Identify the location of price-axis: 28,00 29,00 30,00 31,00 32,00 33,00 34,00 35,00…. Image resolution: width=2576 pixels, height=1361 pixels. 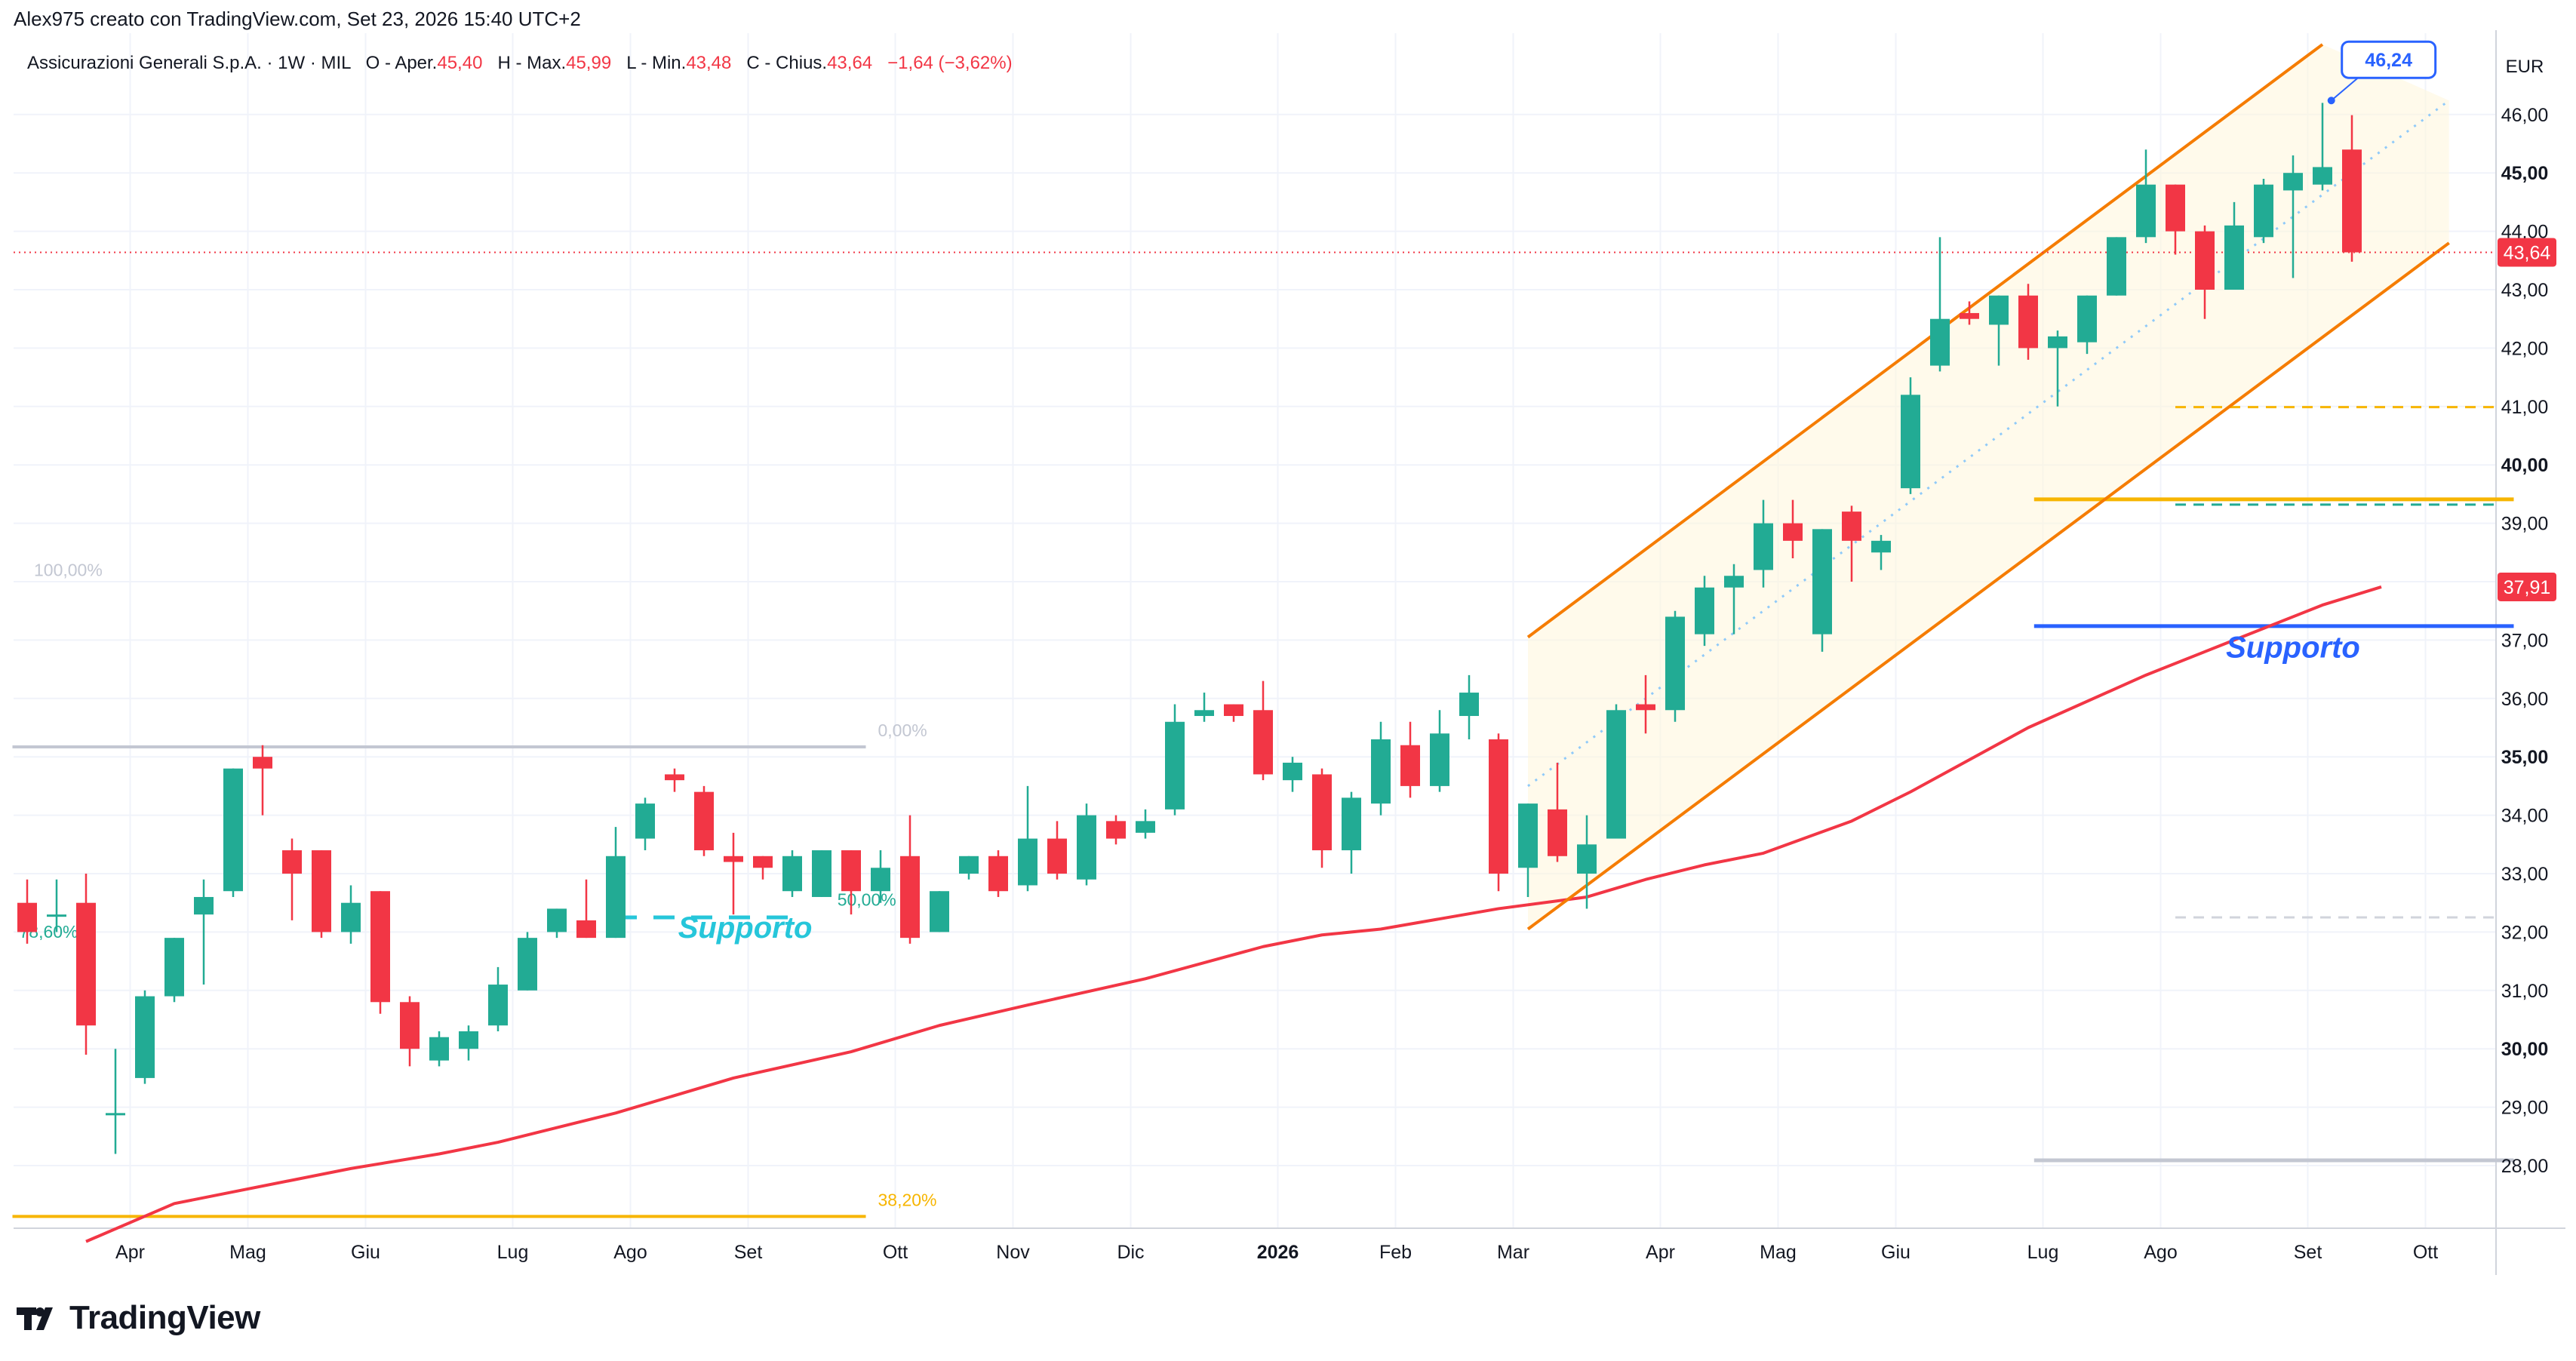
(2525, 617).